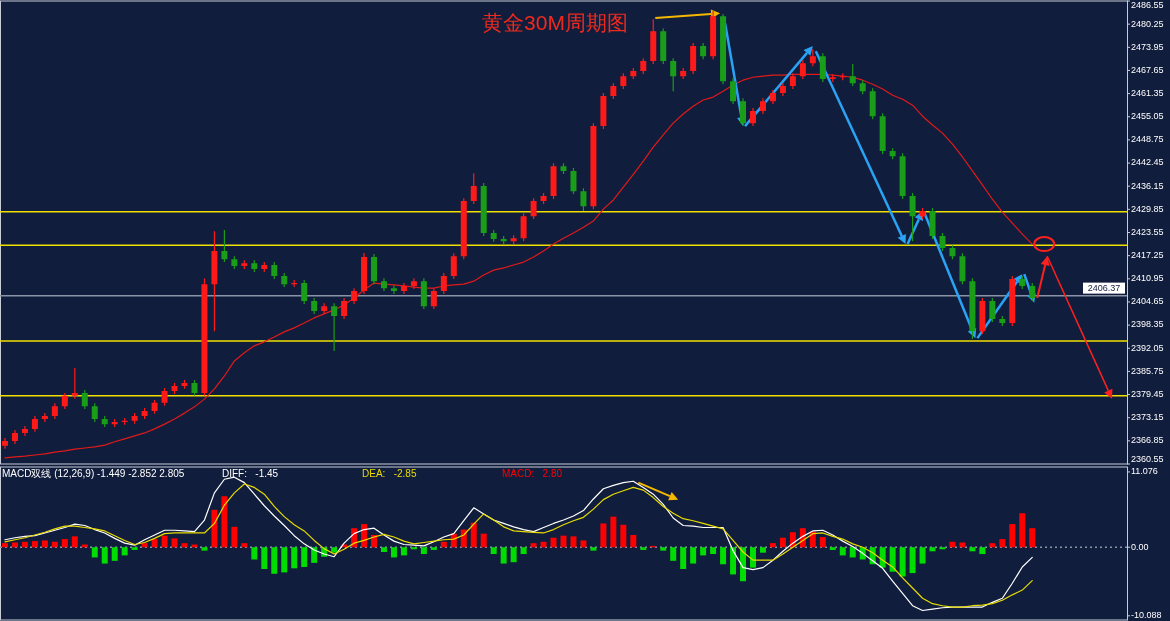 The image size is (1170, 621). Describe the element at coordinates (1147, 324) in the screenshot. I see `y-tick-label: 2398.35` at that location.